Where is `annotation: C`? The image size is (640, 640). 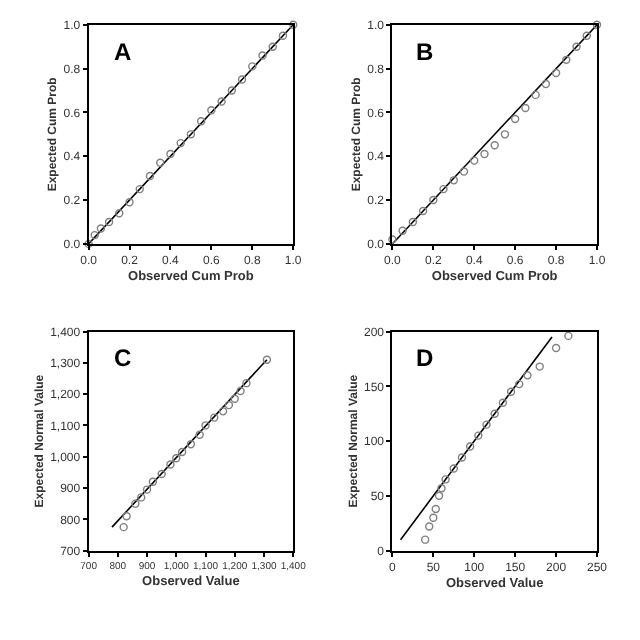 annotation: C is located at coordinates (123, 358).